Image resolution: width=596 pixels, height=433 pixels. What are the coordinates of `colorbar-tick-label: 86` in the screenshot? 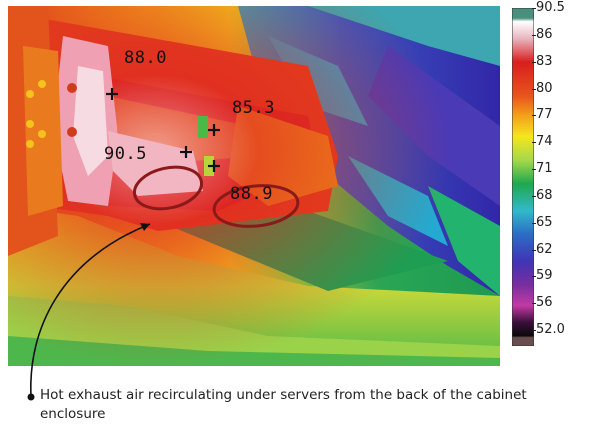 It's located at (542, 34).